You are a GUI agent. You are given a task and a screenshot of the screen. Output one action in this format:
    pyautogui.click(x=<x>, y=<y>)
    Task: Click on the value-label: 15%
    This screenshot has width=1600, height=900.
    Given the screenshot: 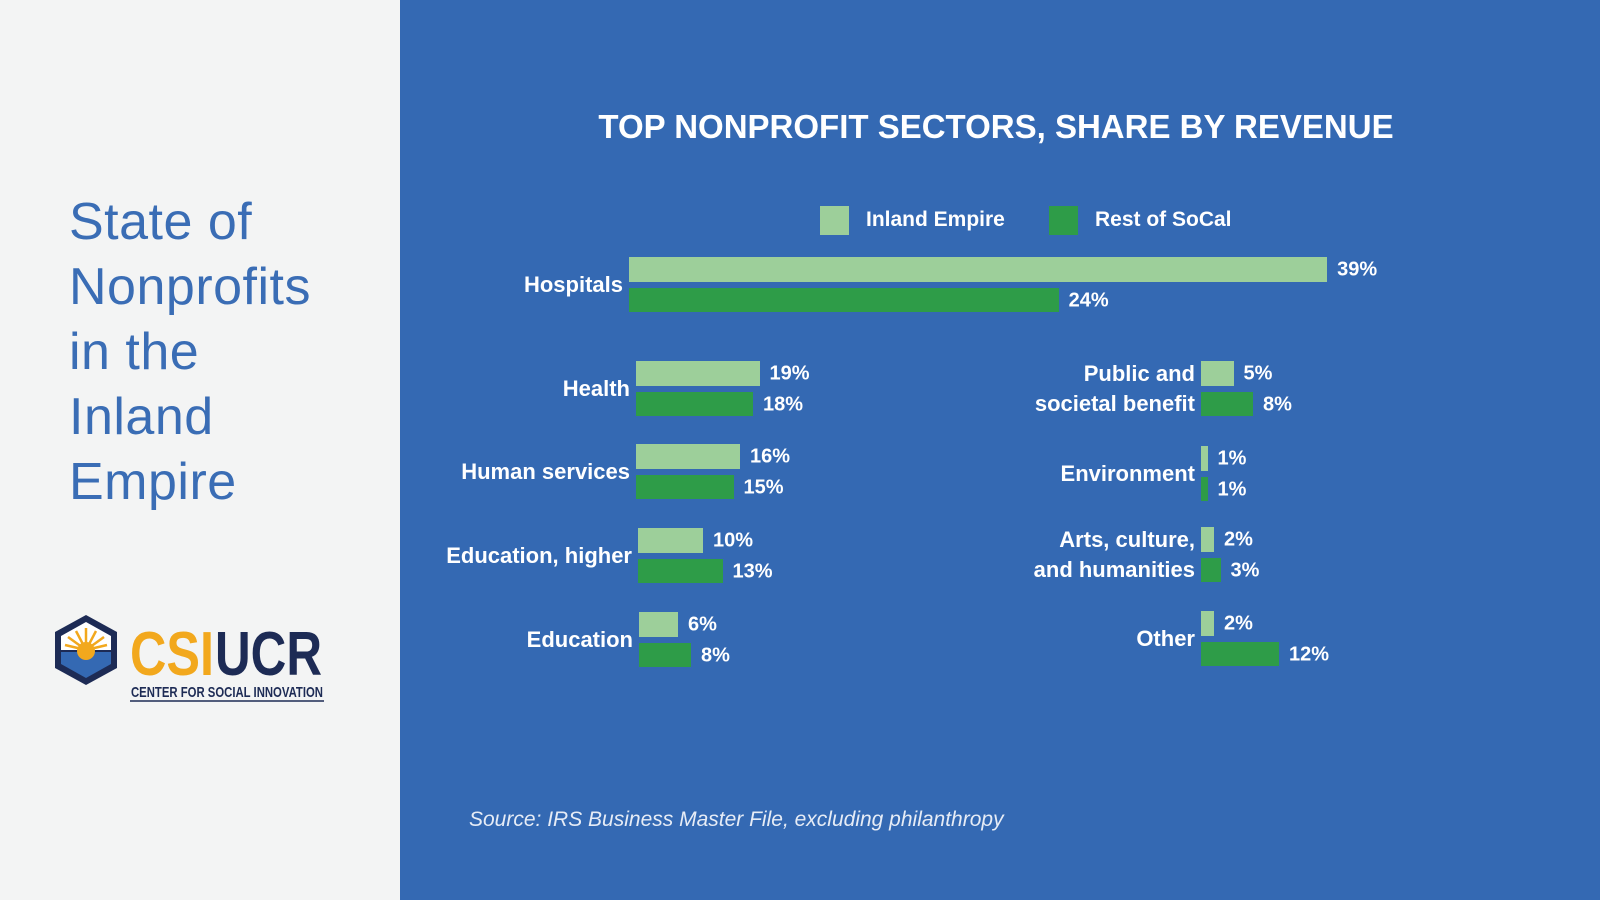 What is the action you would take?
    pyautogui.click(x=763, y=487)
    